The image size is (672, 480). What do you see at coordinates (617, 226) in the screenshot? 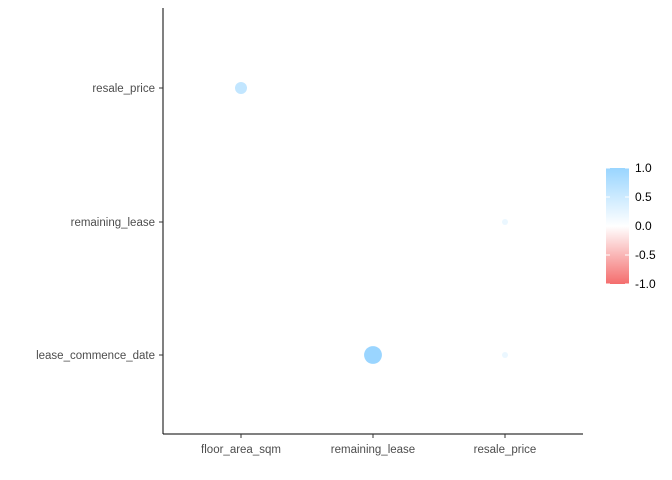
I see `legend-colorbar` at bounding box center [617, 226].